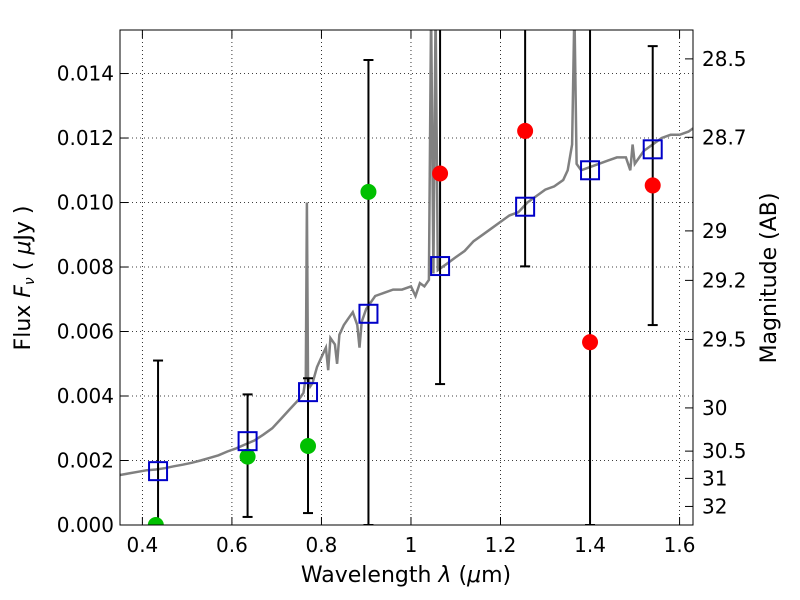 This screenshot has width=800, height=600. I want to click on y-tick-label: 0.008, so click(85, 267).